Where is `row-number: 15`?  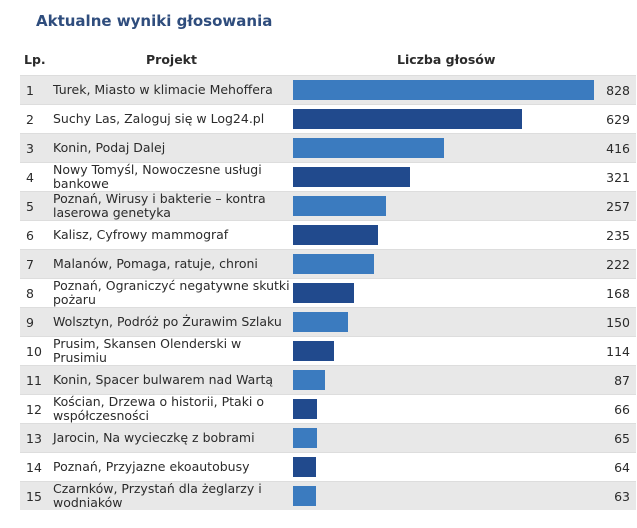 row-number: 15 is located at coordinates (34, 496).